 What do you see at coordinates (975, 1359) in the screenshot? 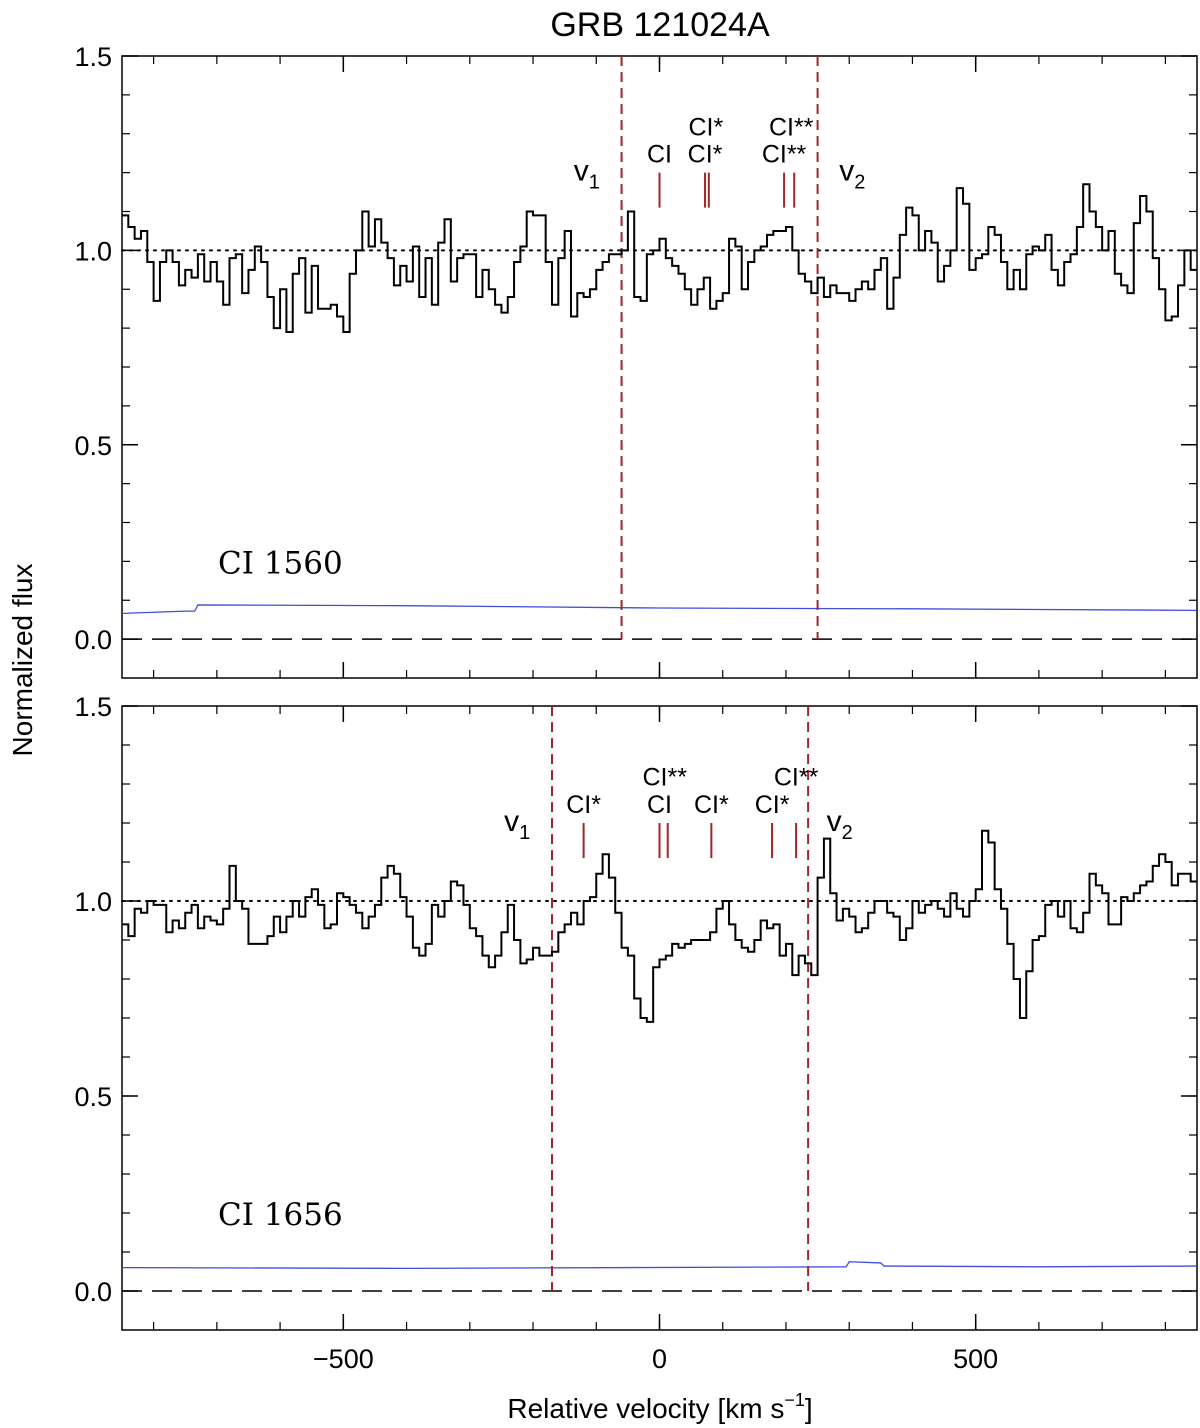
I see `x-tick-label: 500` at bounding box center [975, 1359].